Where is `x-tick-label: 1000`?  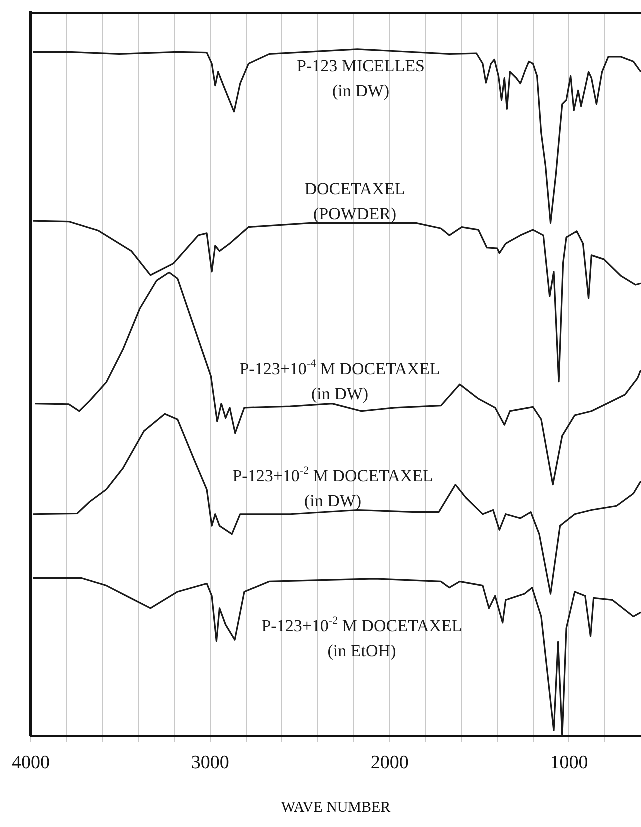
x-tick-label: 1000 is located at coordinates (569, 763).